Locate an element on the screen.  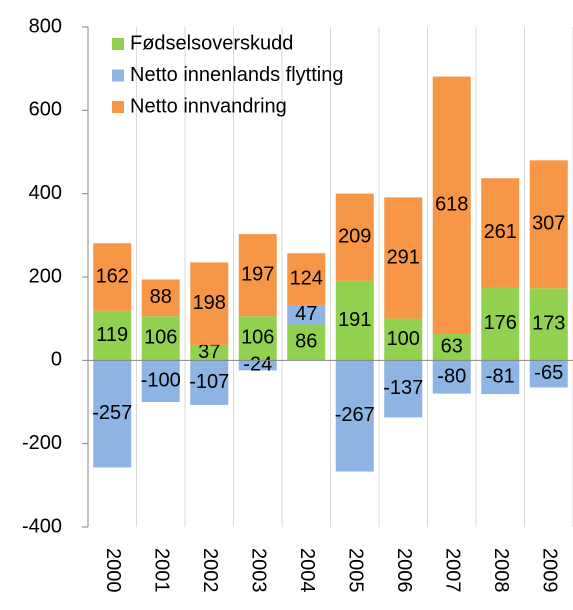
data-label: 176 is located at coordinates (500, 323).